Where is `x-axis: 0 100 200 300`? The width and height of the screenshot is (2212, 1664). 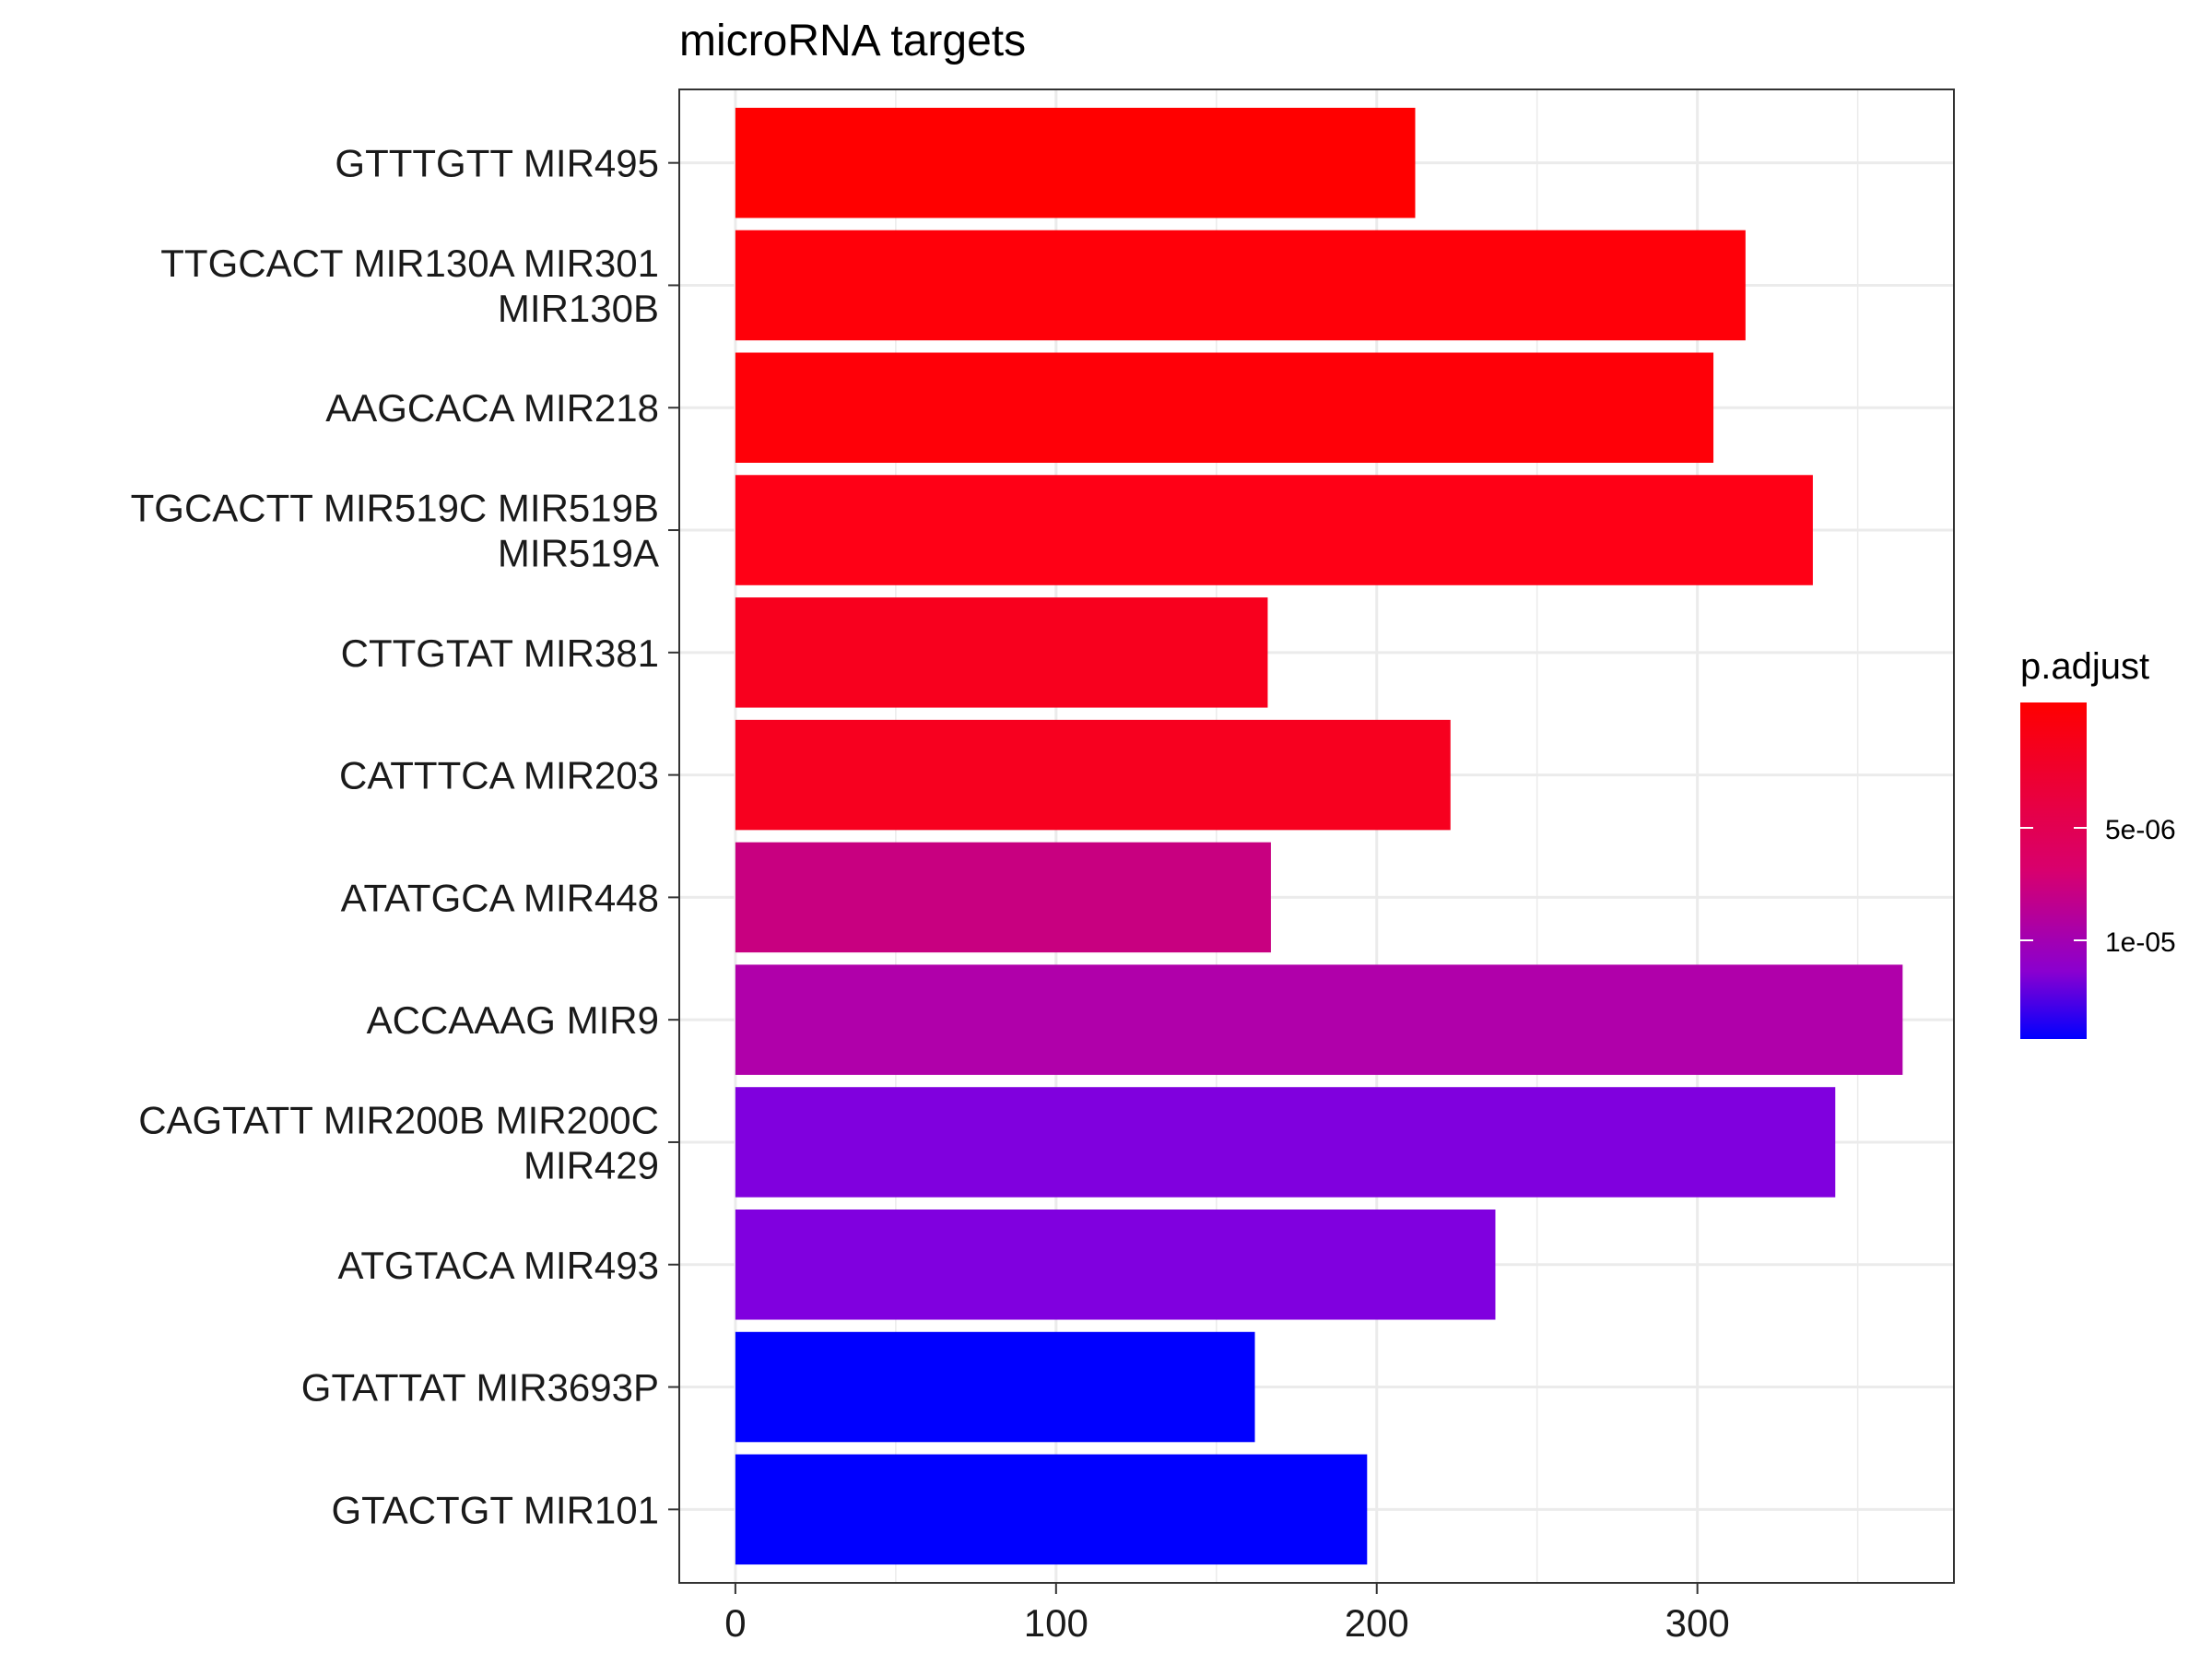 x-axis: 0 100 200 300 is located at coordinates (1227, 1614).